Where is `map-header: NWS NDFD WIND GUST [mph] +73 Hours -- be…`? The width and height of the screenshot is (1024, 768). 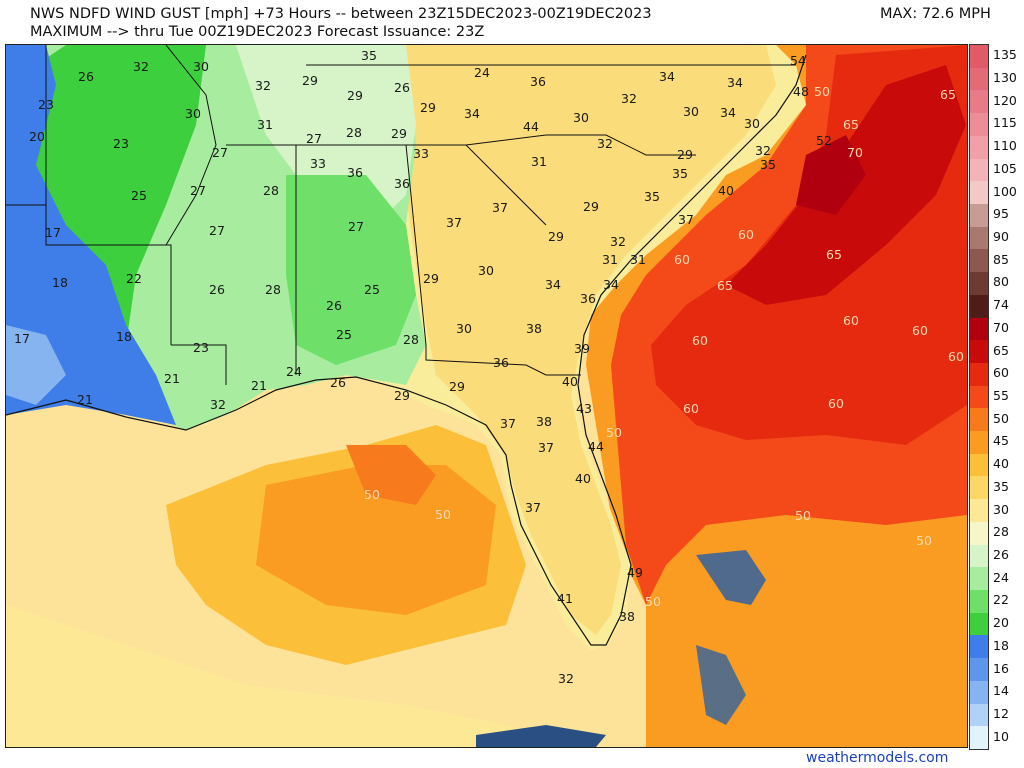 map-header: NWS NDFD WIND GUST [mph] +73 Hours -- be… is located at coordinates (512, 22).